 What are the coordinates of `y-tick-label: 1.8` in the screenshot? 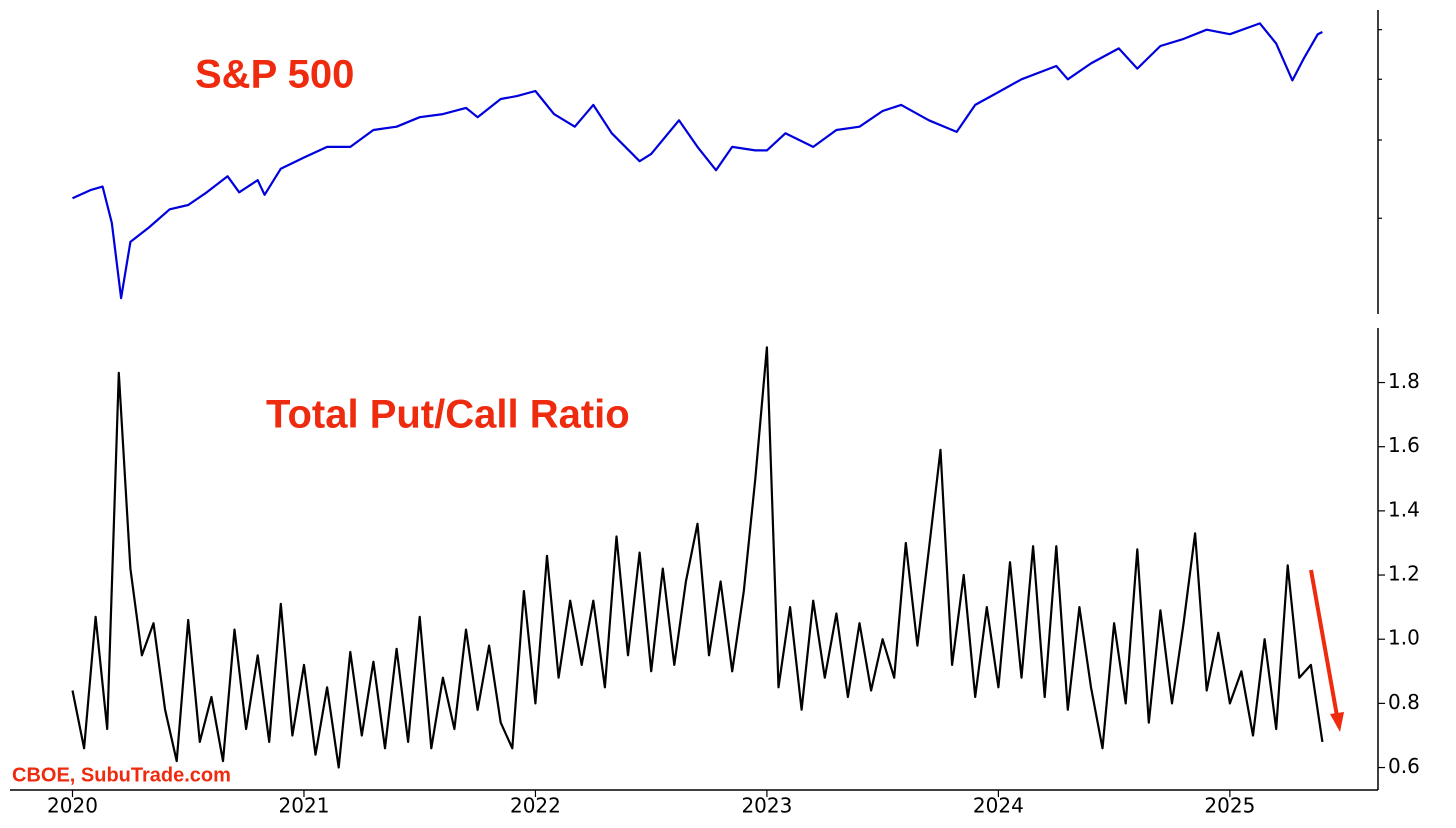 It's located at (1404, 381).